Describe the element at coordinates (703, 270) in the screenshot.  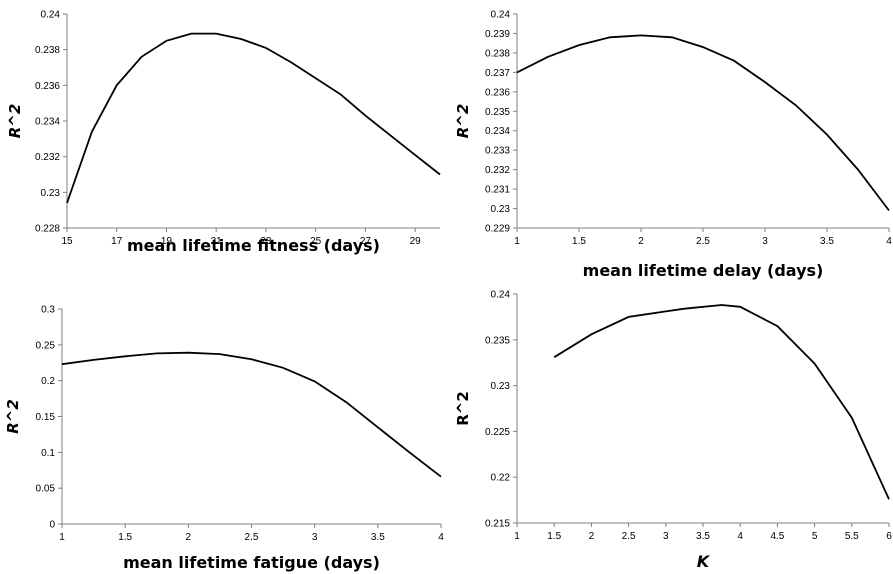
I see `x-axis-label: mean lifetime delay (days)` at that location.